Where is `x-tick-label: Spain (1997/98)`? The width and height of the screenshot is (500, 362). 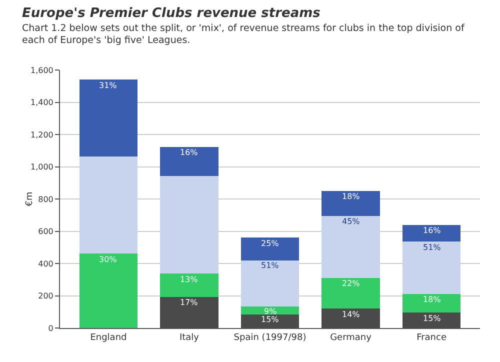
x-tick-label: Spain (1997/98) is located at coordinates (270, 337).